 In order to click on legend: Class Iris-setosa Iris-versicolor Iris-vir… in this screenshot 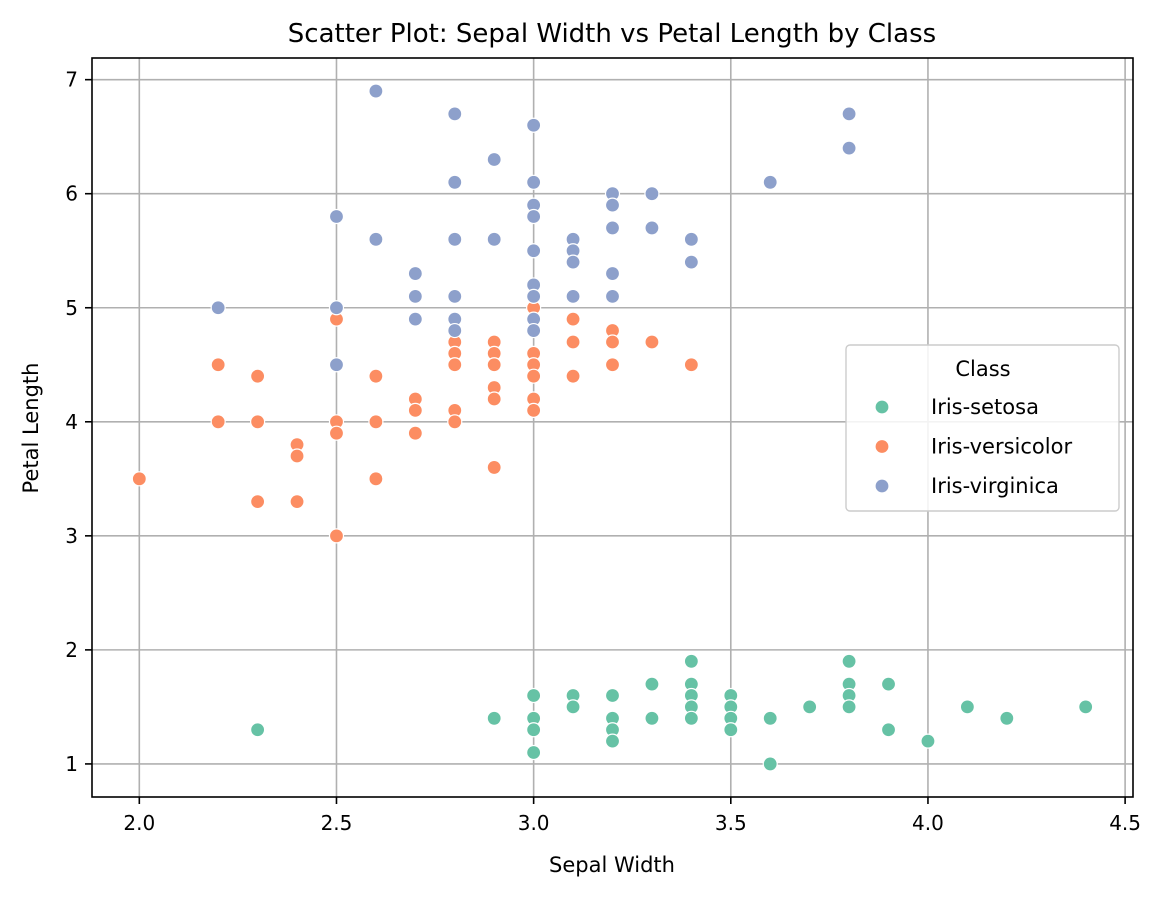, I will do `click(982, 428)`.